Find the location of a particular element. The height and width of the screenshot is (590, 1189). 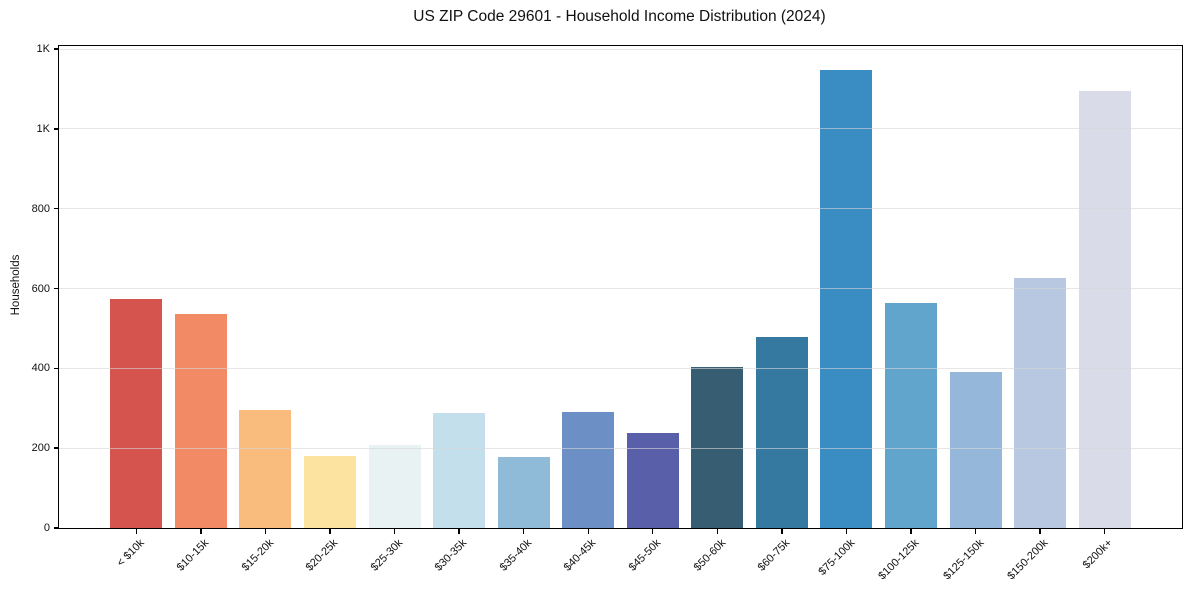

x-tick-label: $100-125k is located at coordinates (899, 560).